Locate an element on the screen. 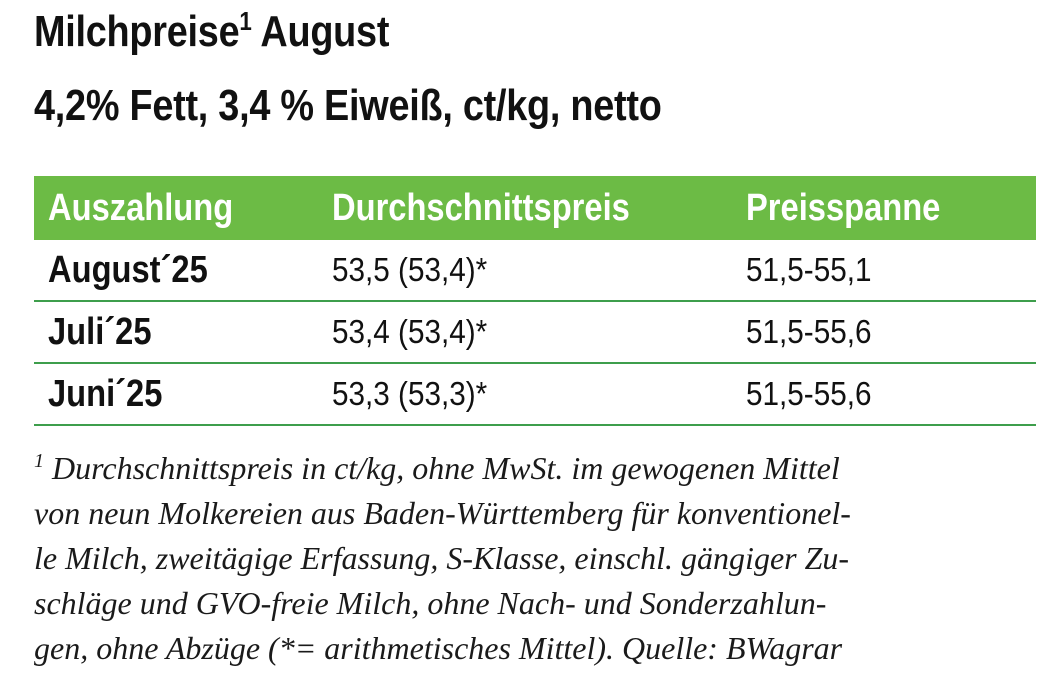 This screenshot has width=1045, height=685. period-cell: Juni´25 is located at coordinates (105, 393).